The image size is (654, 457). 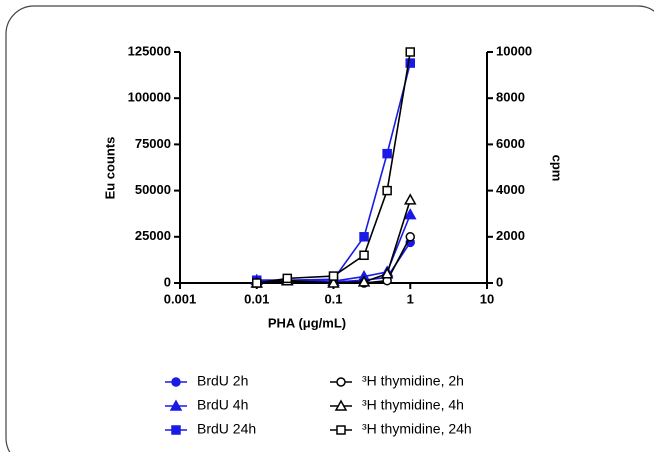 What do you see at coordinates (167, 281) in the screenshot?
I see `y-tick-label: 0` at bounding box center [167, 281].